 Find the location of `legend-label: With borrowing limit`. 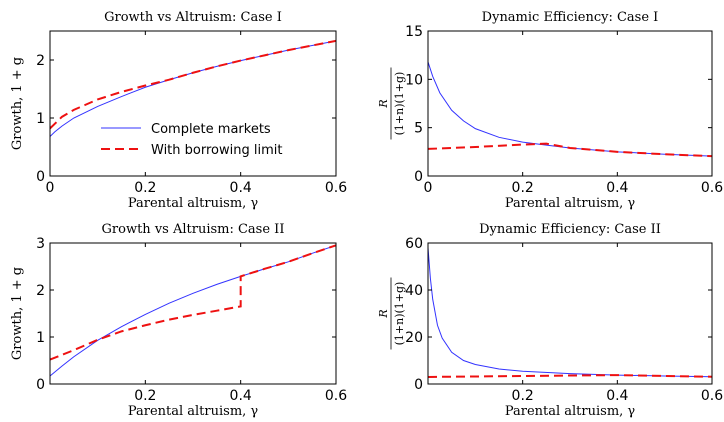

legend-label: With borrowing limit is located at coordinates (216, 150).